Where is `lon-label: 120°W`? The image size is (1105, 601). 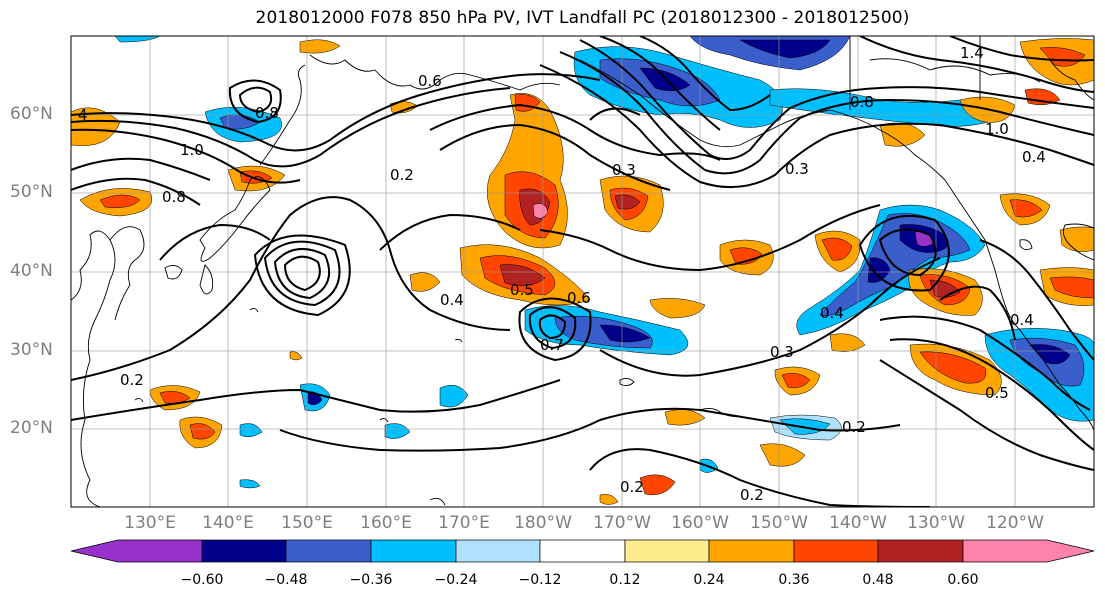 lon-label: 120°W is located at coordinates (1015, 523).